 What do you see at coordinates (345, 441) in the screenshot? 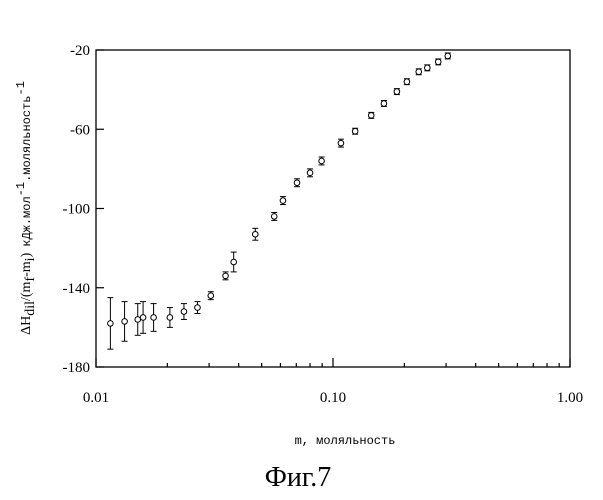
I see `x-axis-label: m, моляльность` at bounding box center [345, 441].